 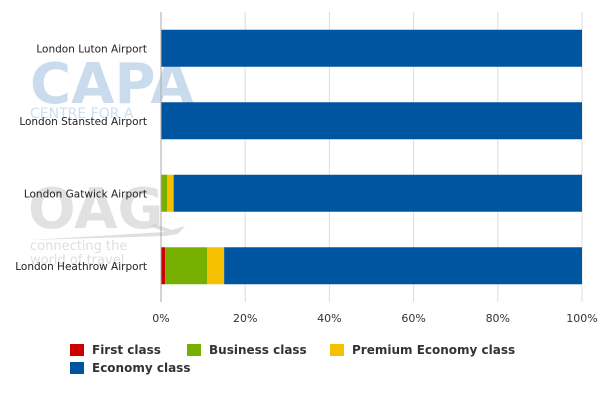 I want to click on category-label: London Heathrow Airport, so click(x=81, y=267).